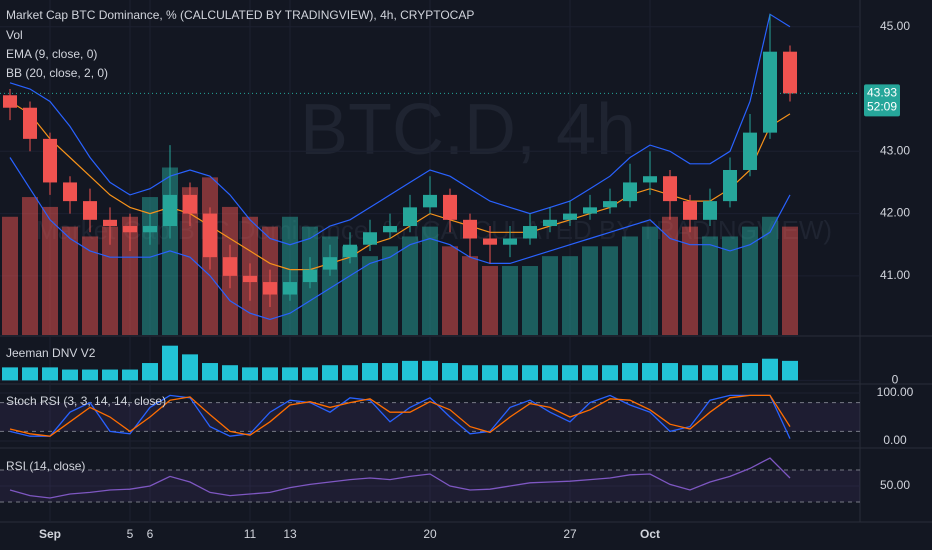 This screenshot has width=932, height=550. Describe the element at coordinates (895, 440) in the screenshot. I see `y-tick-label: 0.00` at that location.